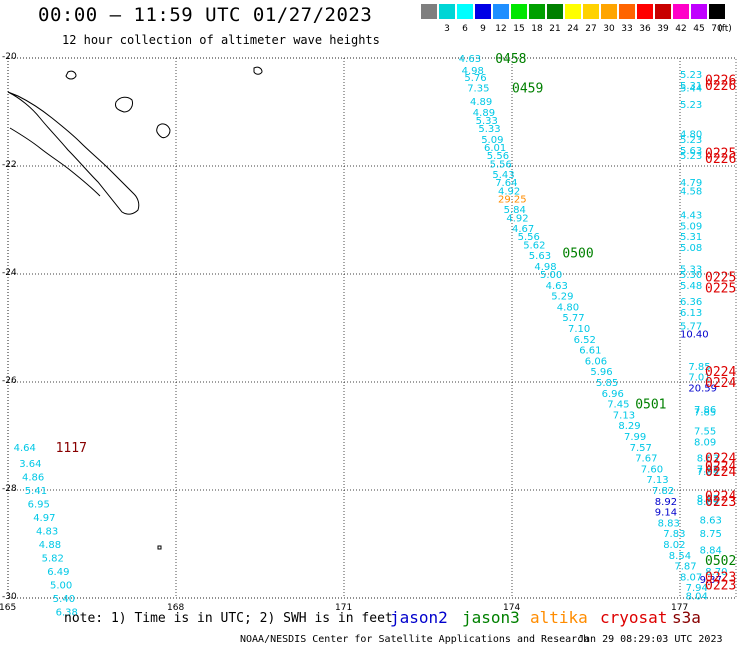  I want to click on coast-fragment, so click(55, 162).